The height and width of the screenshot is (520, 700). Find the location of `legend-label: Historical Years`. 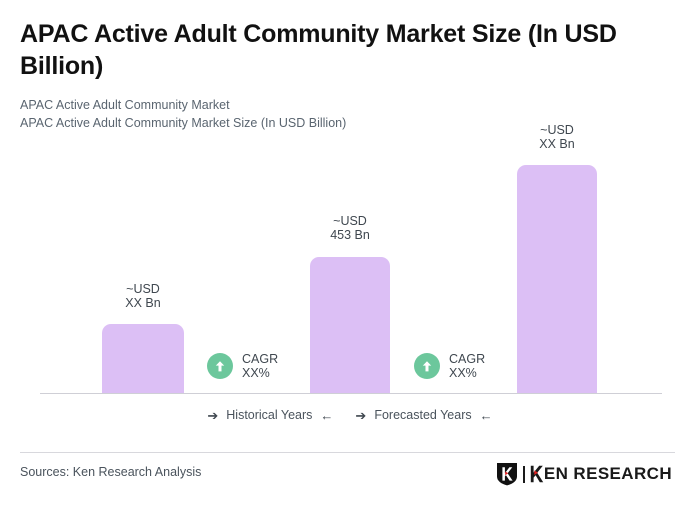

legend-label: Historical Years is located at coordinates (269, 415).